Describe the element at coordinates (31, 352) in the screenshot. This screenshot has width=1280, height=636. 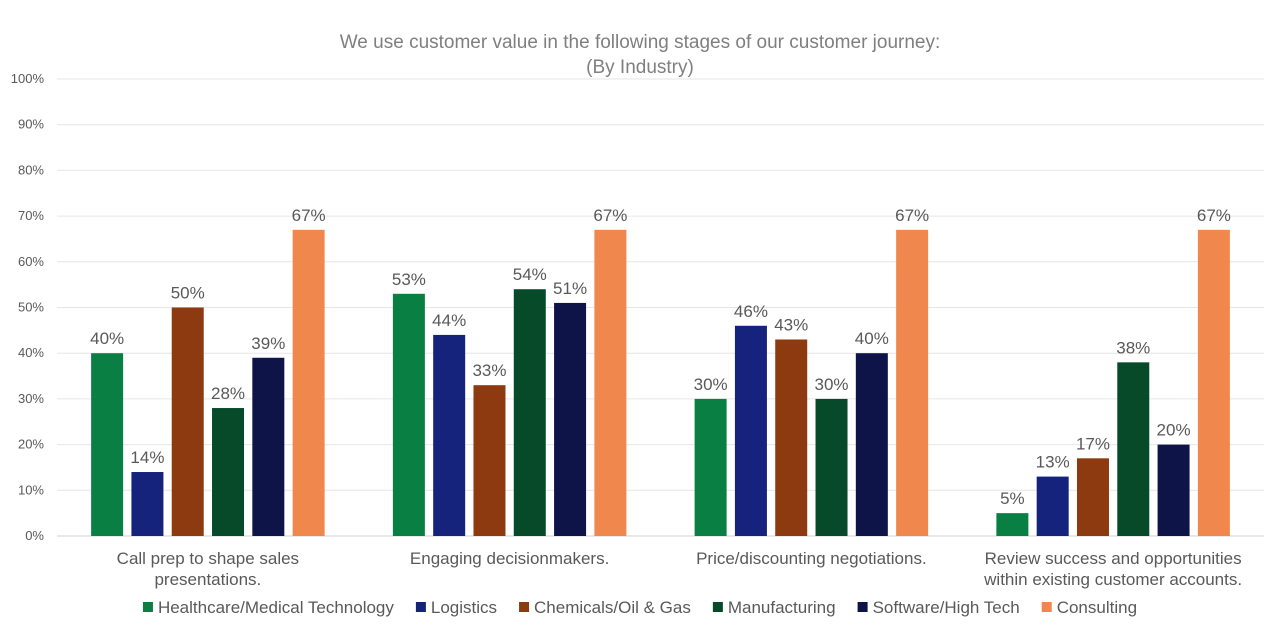
I see `y-tick-label: 40%` at that location.